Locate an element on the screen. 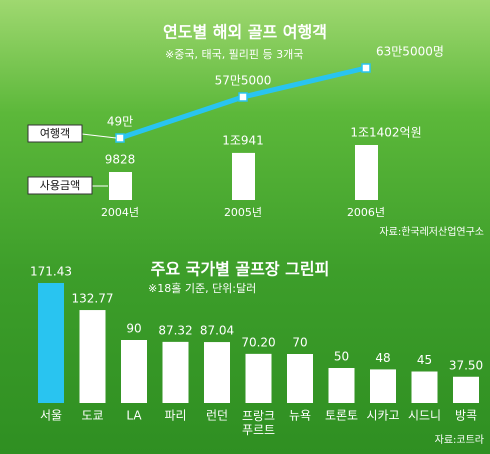 The width and height of the screenshot is (490, 454). value-label: 49만 is located at coordinates (120, 122).